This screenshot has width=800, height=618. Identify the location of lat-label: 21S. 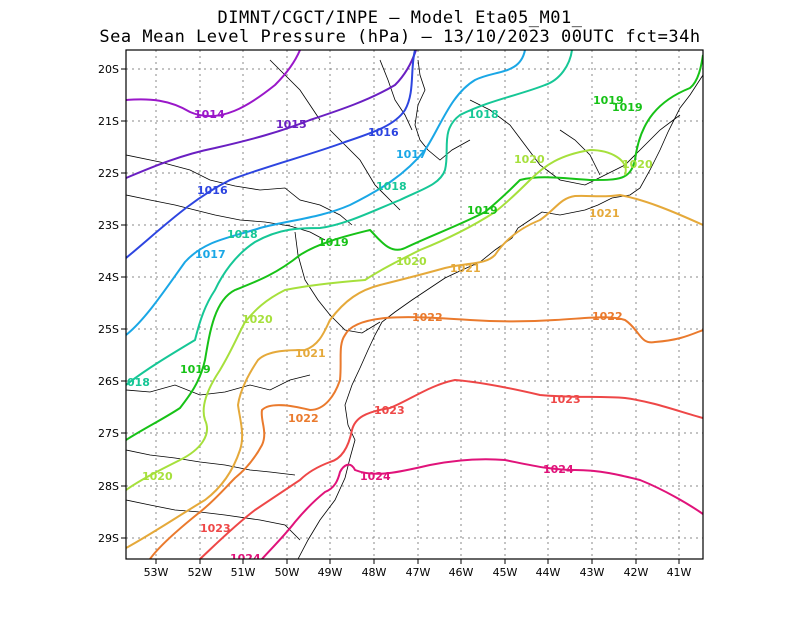
(108, 121).